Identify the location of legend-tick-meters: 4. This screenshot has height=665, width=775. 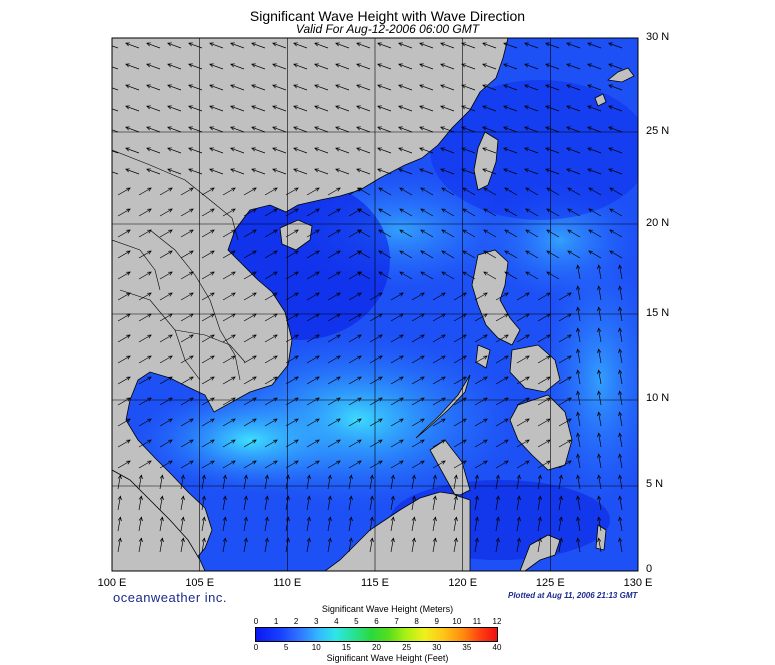
(336, 621).